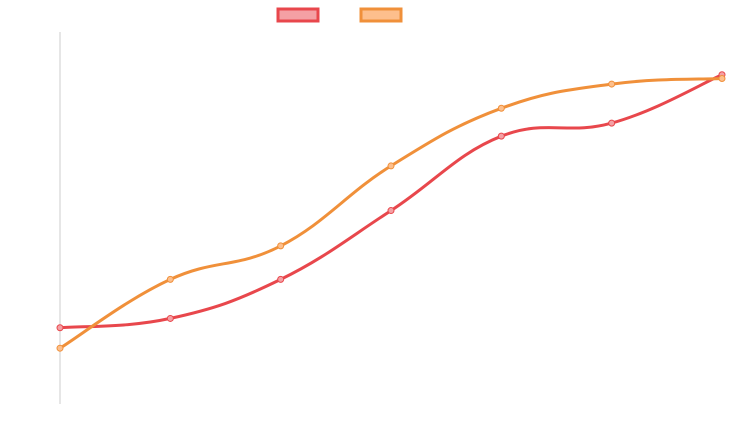  I want to click on legend, so click(339, 15).